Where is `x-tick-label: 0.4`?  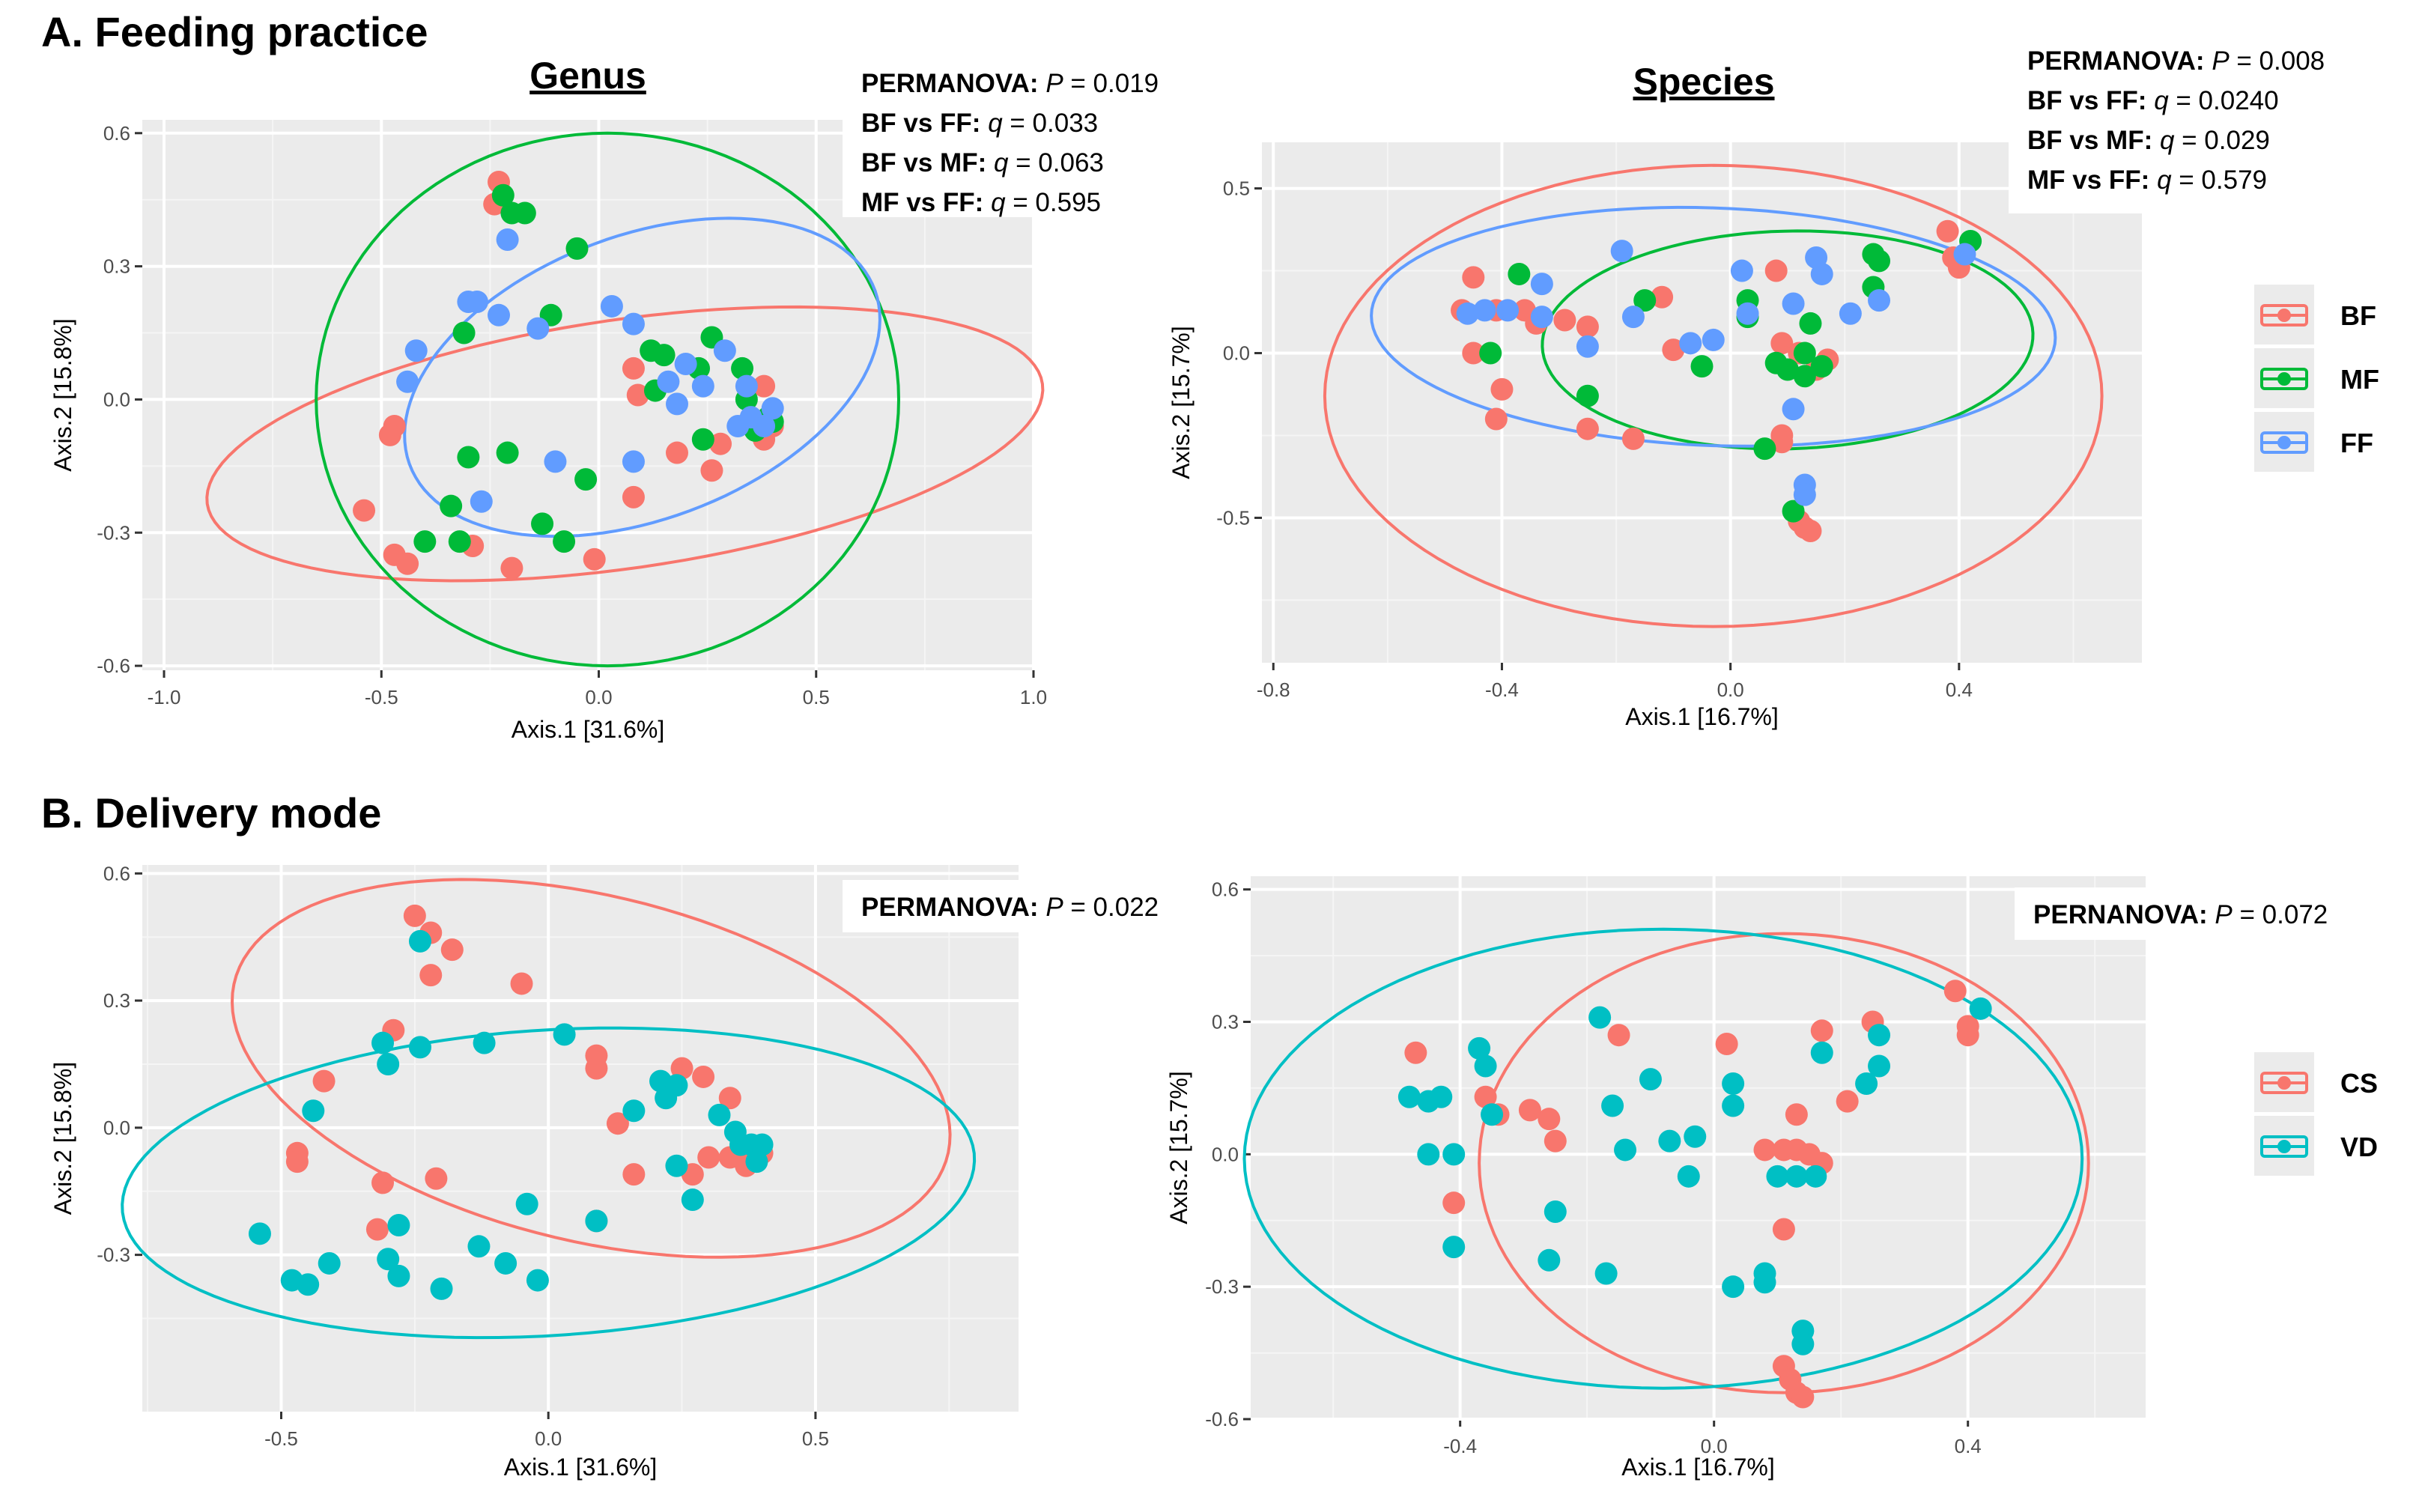
x-tick-label: 0.4 is located at coordinates (1959, 689).